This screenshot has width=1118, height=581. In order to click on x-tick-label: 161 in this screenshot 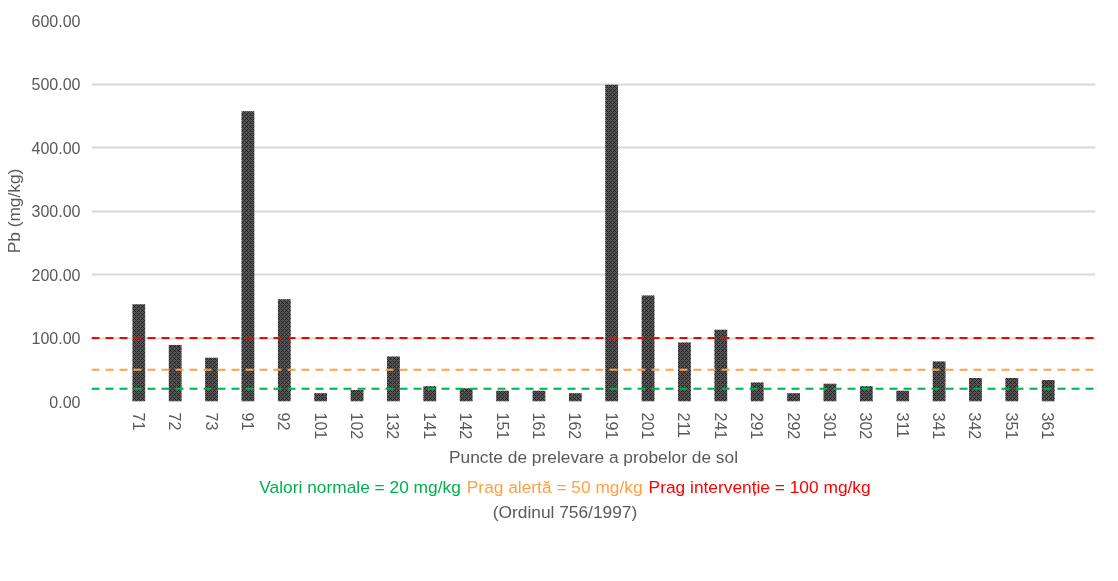, I will do `click(538, 426)`.